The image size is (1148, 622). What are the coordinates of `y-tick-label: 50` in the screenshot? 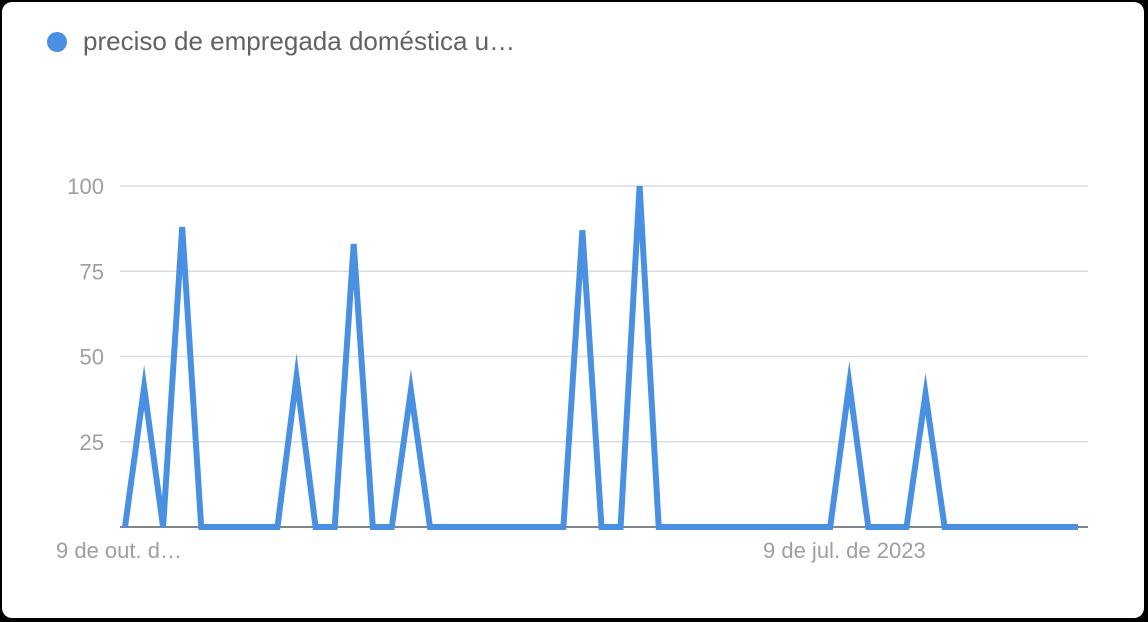 It's located at (92, 357).